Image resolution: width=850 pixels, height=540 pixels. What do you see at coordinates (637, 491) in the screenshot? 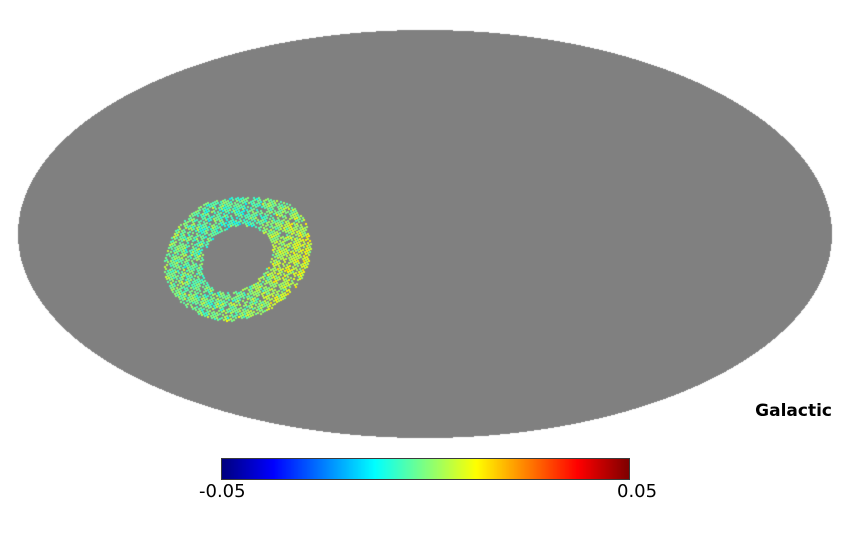
I see `colorbar-max-tick-label: 0.05` at bounding box center [637, 491].